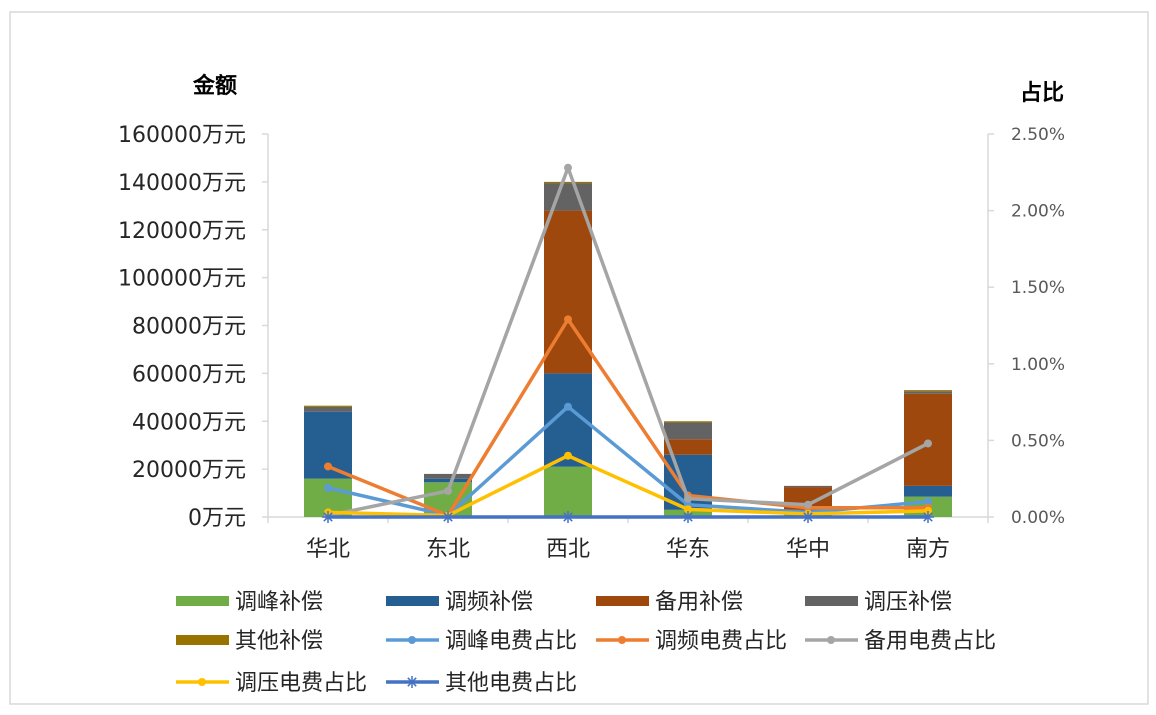 The width and height of the screenshot is (1156, 715). Describe the element at coordinates (1038, 518) in the screenshot. I see `right-axis-tick-label: 0.00%` at that location.